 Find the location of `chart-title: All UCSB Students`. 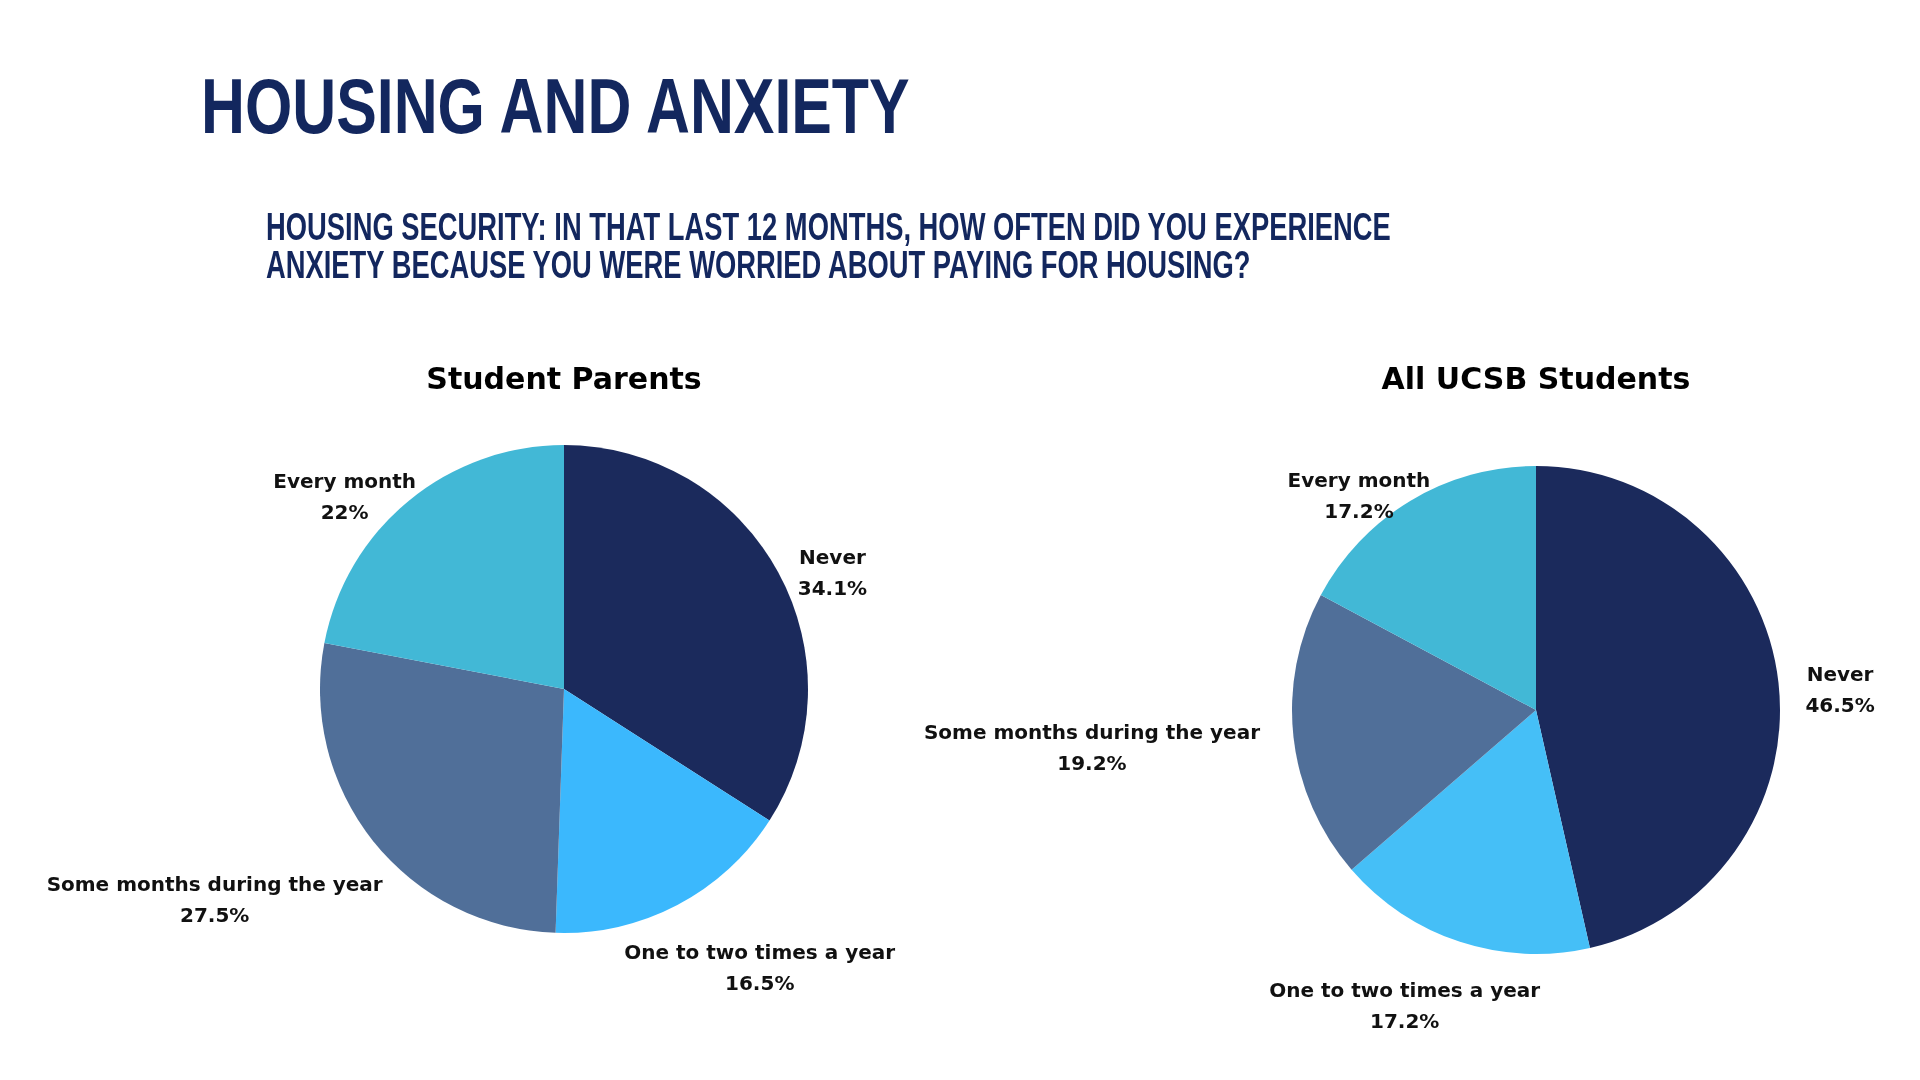

chart-title: All UCSB Students is located at coordinates (1536, 378).